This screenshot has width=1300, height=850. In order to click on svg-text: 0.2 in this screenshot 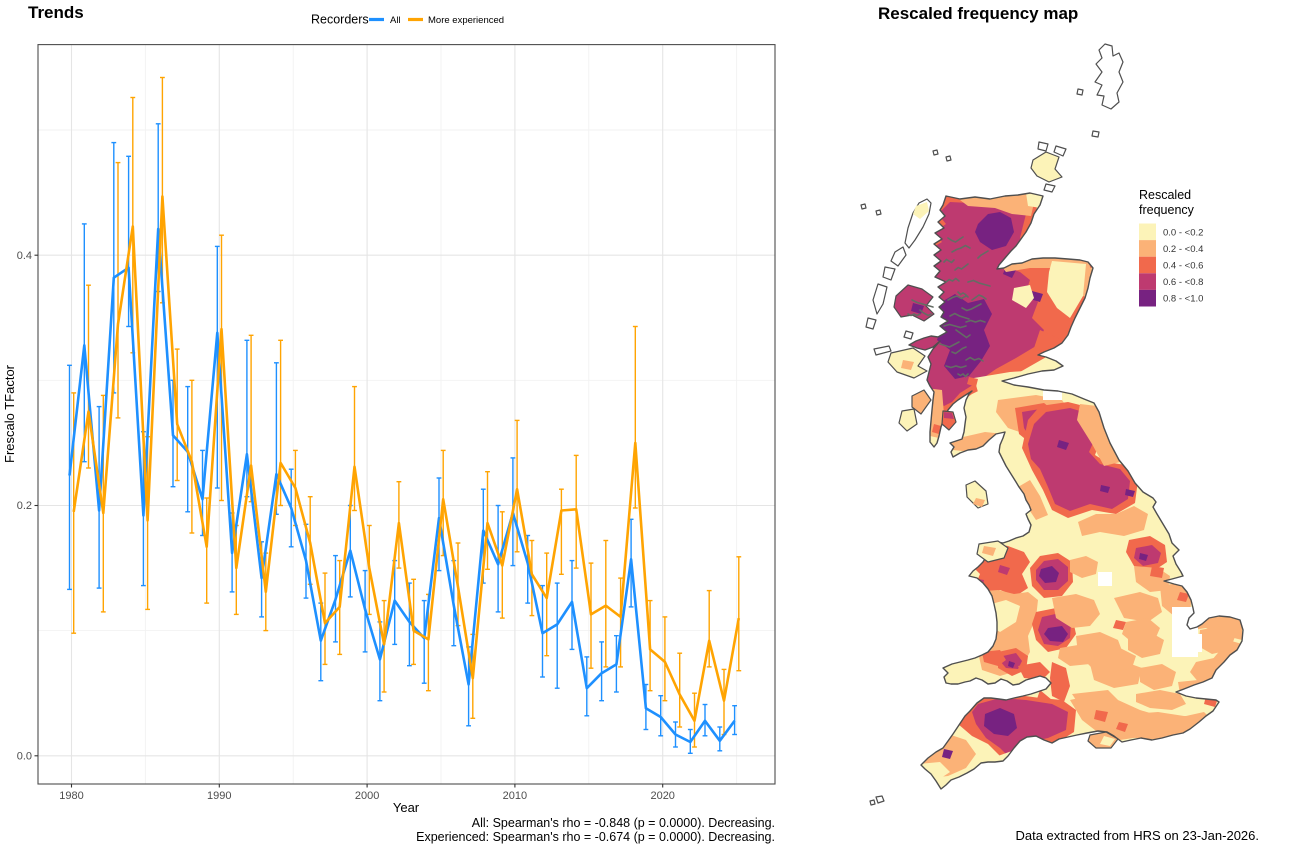, I will do `click(24, 506)`.